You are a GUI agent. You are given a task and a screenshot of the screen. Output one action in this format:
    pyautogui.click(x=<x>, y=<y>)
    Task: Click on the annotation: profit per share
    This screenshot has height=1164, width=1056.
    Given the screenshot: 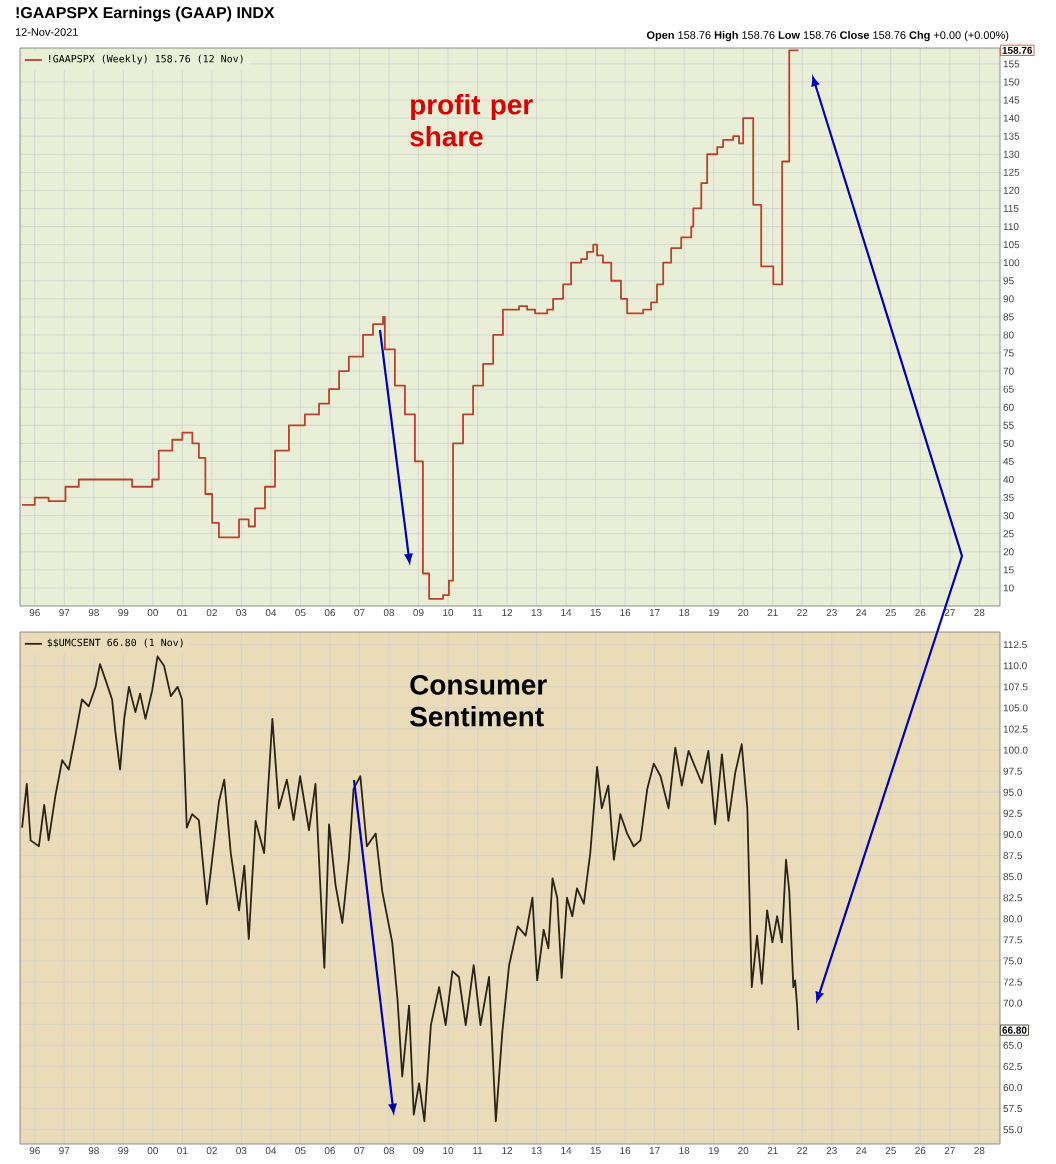 What is the action you would take?
    pyautogui.click(x=471, y=120)
    